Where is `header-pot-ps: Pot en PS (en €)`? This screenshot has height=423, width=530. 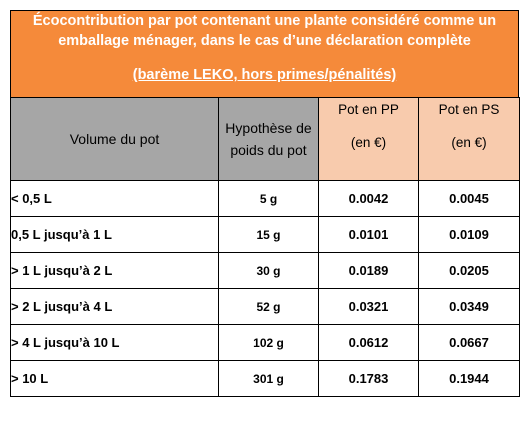
header-pot-ps: Pot en PS (en €) is located at coordinates (469, 139).